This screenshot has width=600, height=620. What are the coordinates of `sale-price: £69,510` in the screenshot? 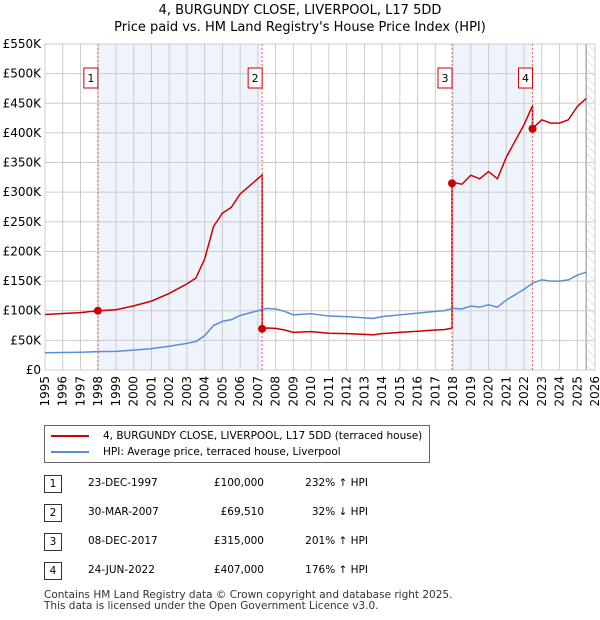 It's located at (242, 512).